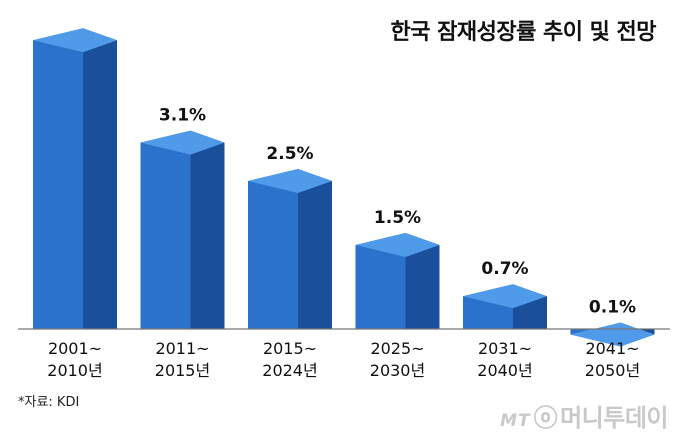  I want to click on brand-mt: MT, so click(515, 421).